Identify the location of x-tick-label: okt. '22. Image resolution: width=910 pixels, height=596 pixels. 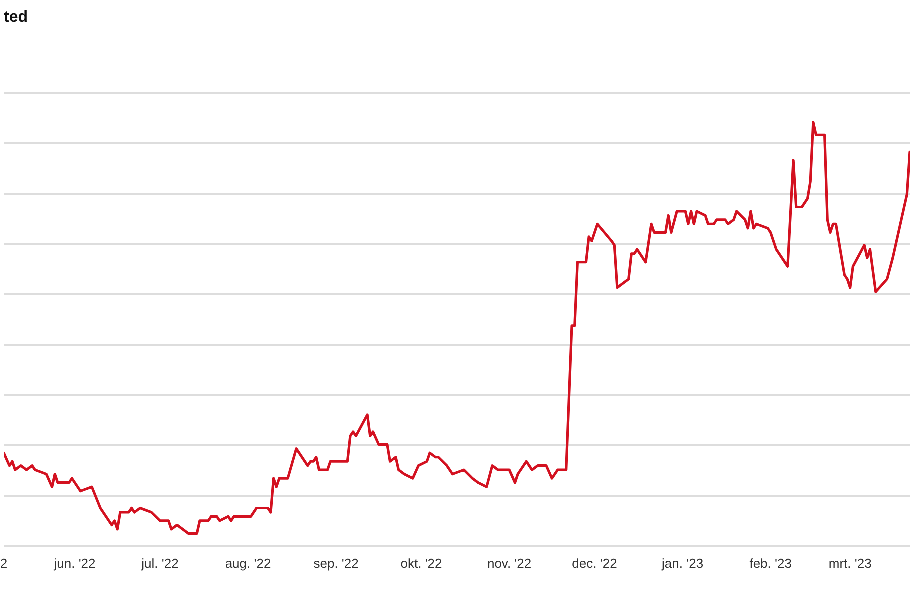
(421, 563).